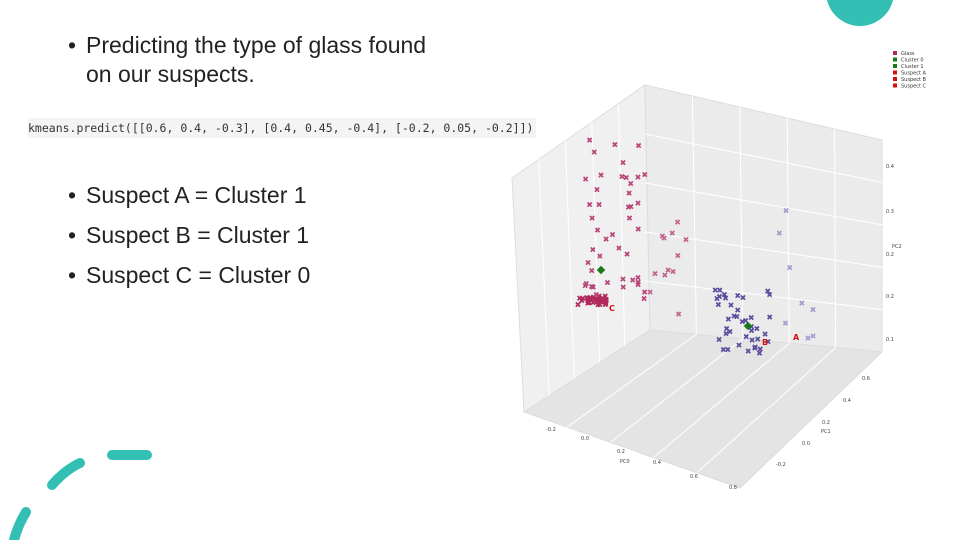 The height and width of the screenshot is (540, 960). Describe the element at coordinates (890, 297) in the screenshot. I see `z-tick-label: 0.2` at that location.